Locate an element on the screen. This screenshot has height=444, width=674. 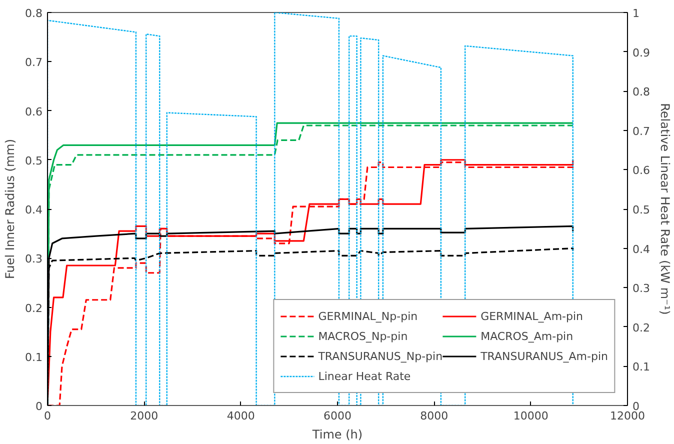
y2-axis-title: Relative Linear Heat Rate (kW m⁻¹) is located at coordinates (665, 209).